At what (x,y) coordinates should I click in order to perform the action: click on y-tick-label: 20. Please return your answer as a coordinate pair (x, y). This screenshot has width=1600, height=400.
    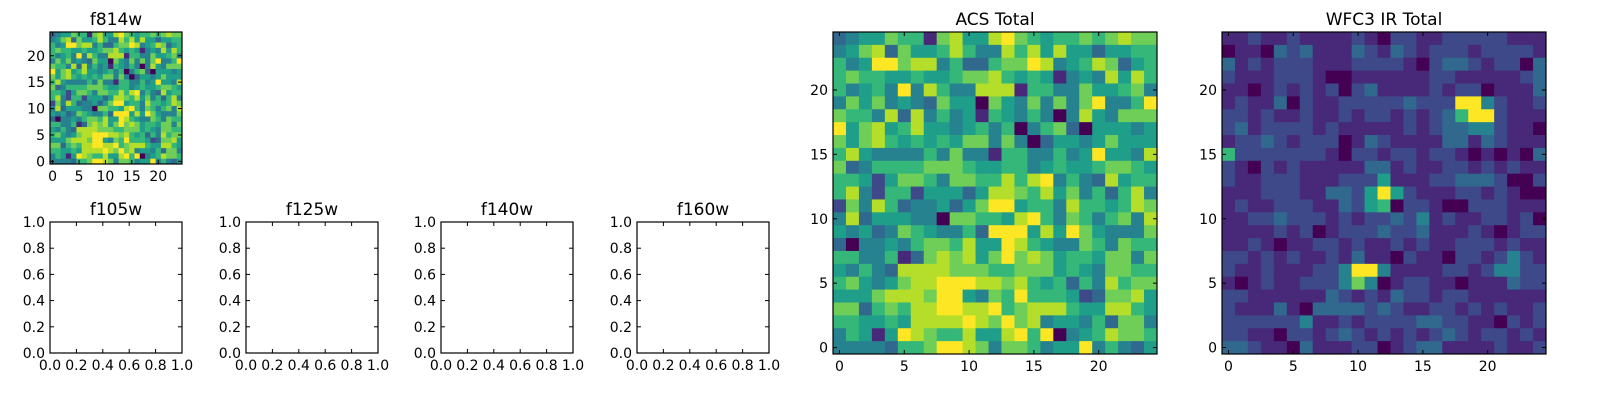
    Looking at the image, I should click on (819, 91).